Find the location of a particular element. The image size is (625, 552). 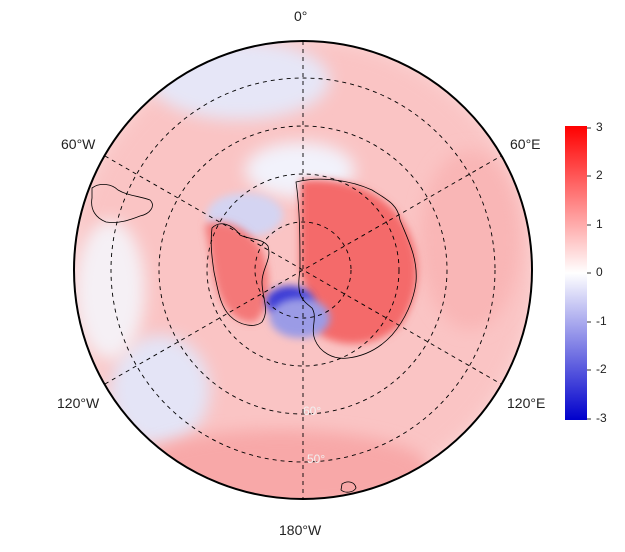

peninsula-coast is located at coordinates (240, 274).